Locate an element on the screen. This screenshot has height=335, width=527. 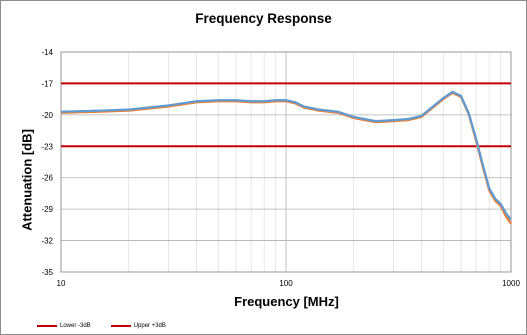
x-tick-label: 1000 is located at coordinates (511, 283).